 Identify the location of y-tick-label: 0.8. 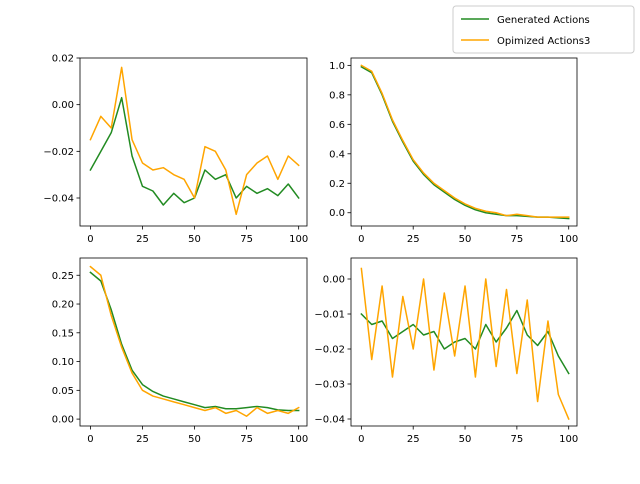
(337, 95).